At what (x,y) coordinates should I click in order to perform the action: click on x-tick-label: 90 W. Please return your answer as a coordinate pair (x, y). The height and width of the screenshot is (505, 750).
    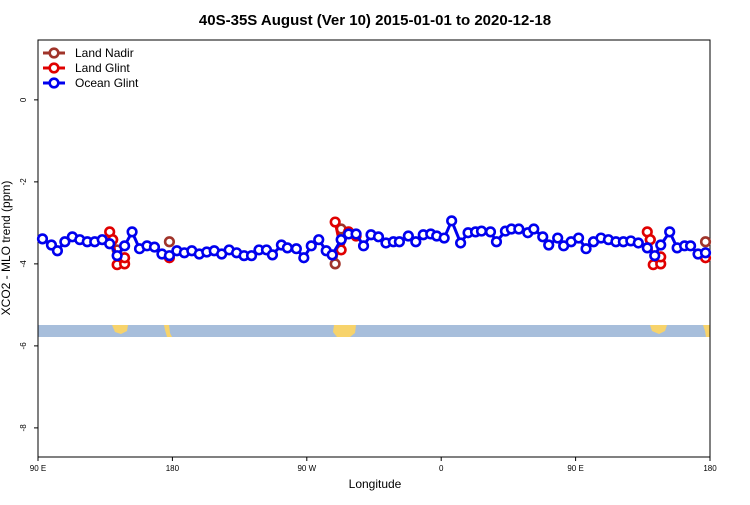
    Looking at the image, I should click on (306, 468).